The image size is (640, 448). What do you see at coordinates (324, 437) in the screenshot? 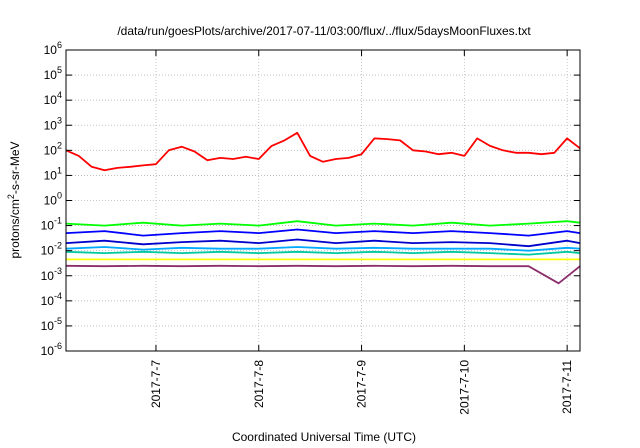
I see `x-axis-label: Coordinated Universal Time (UTC)` at bounding box center [324, 437].